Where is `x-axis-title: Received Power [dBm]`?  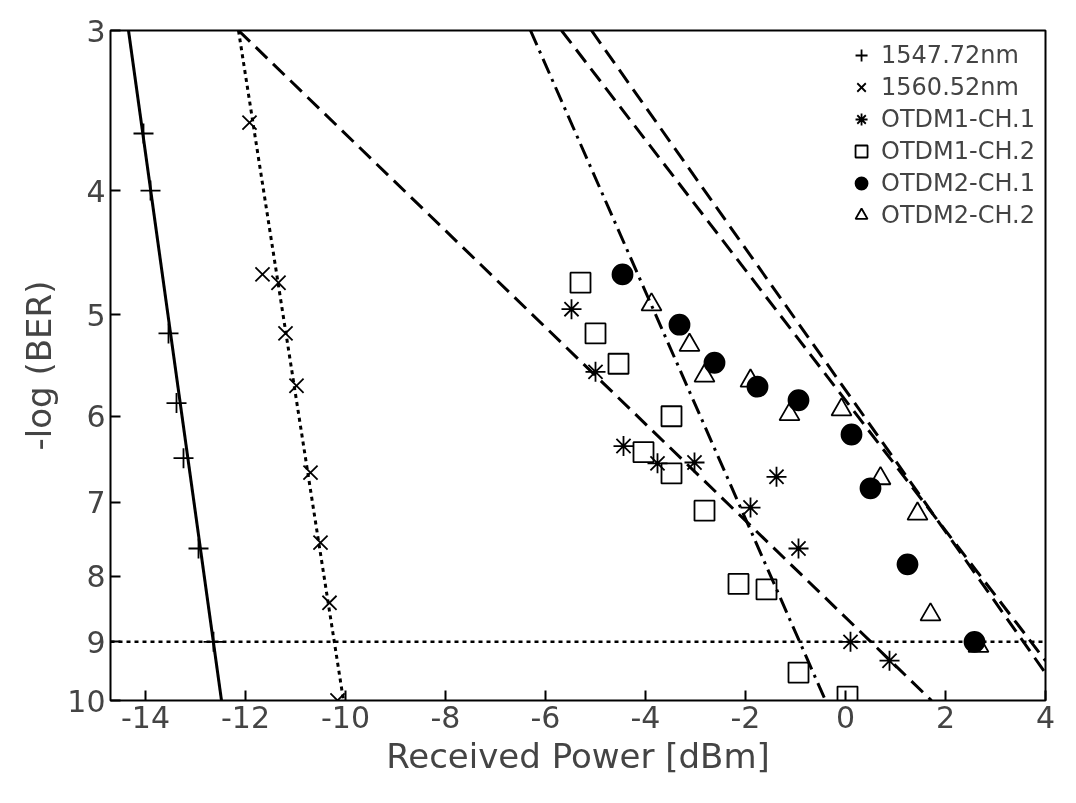
x-axis-title: Received Power [dBm] is located at coordinates (578, 755).